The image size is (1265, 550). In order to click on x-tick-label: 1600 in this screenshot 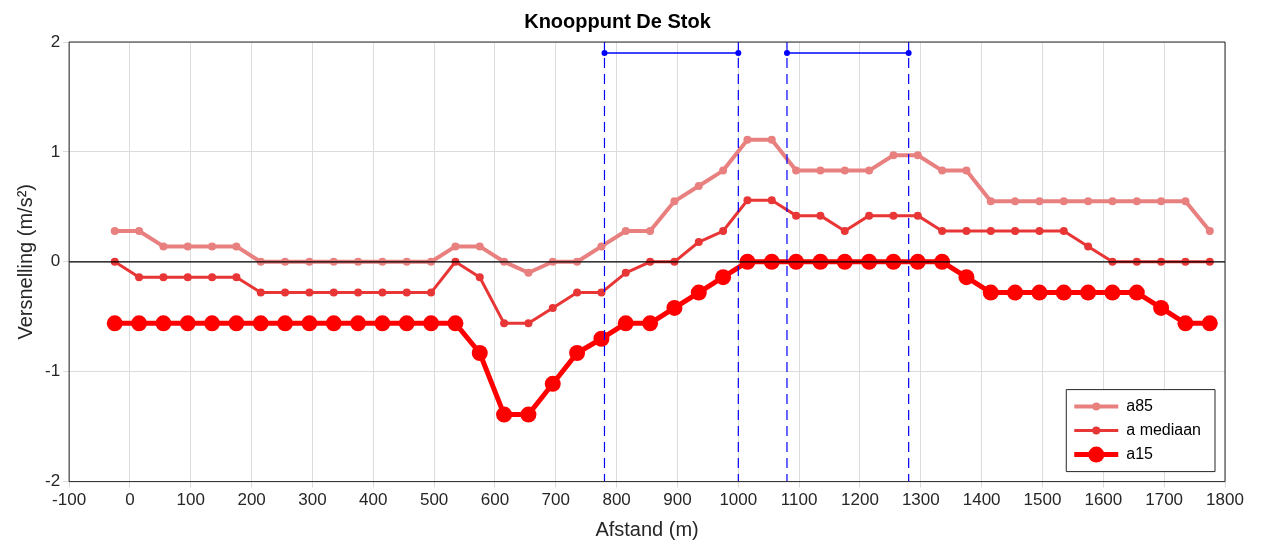, I will do `click(1103, 500)`.